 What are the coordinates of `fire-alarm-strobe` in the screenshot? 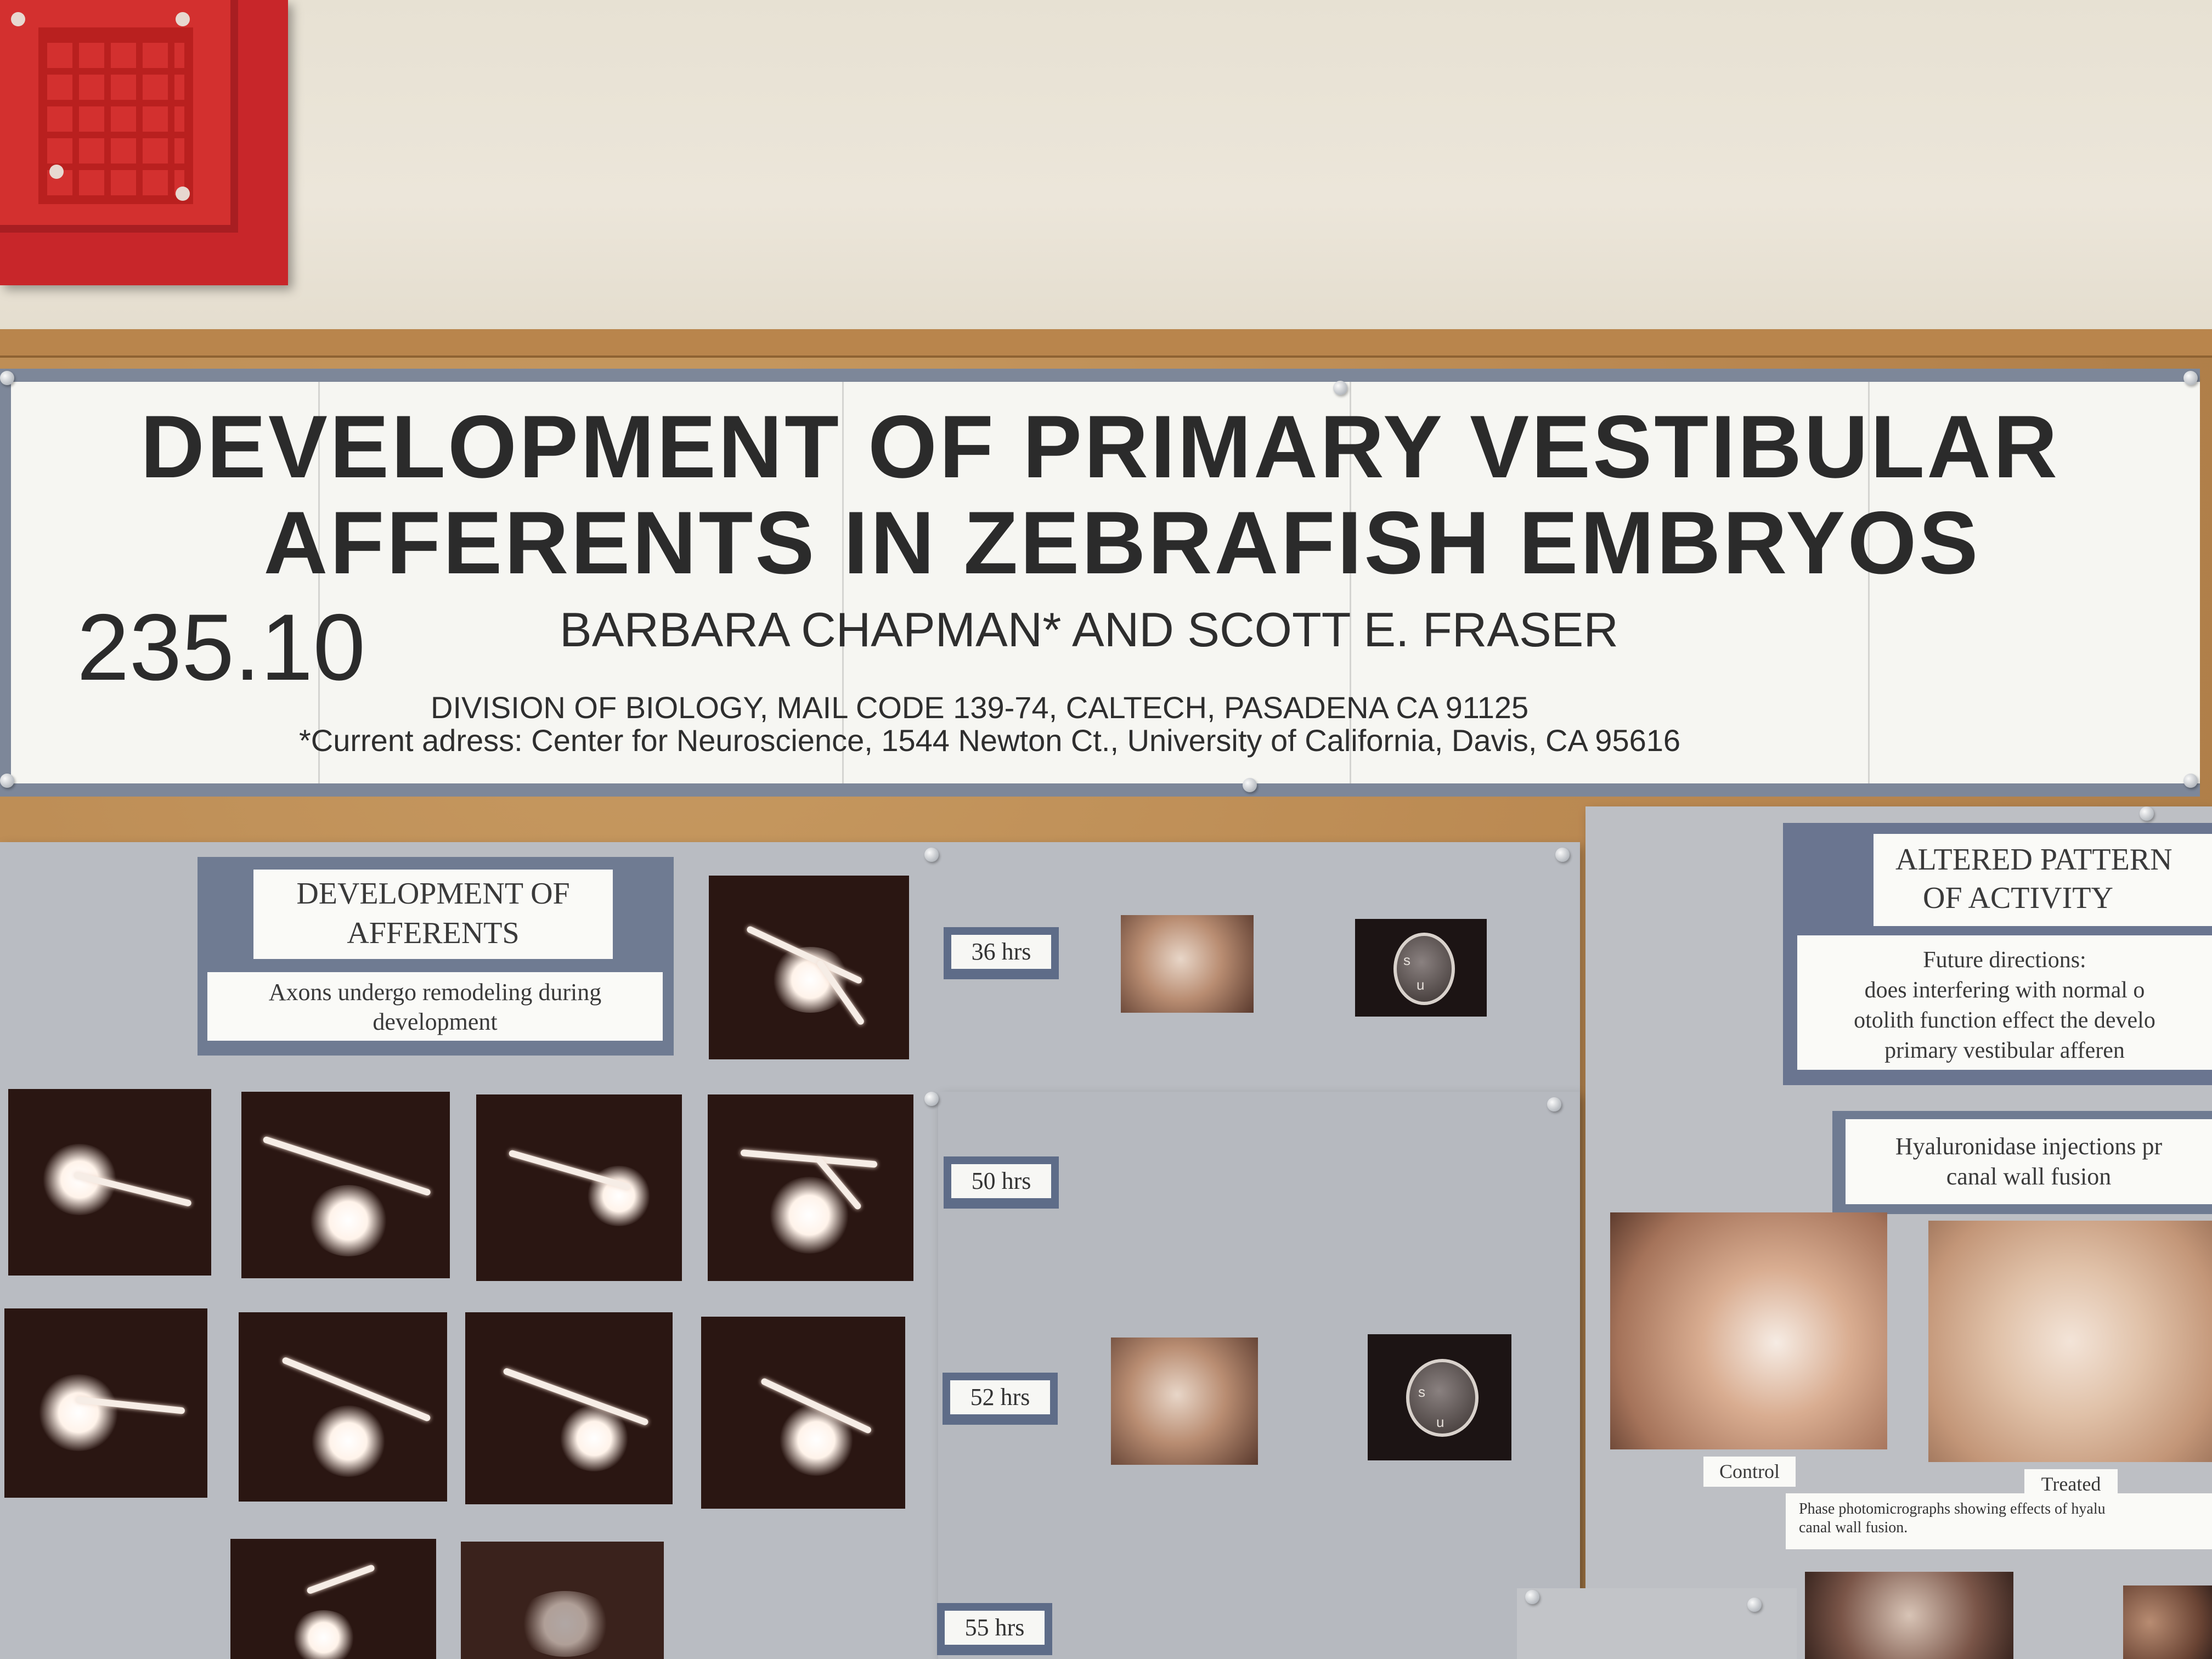 It's located at (144, 143).